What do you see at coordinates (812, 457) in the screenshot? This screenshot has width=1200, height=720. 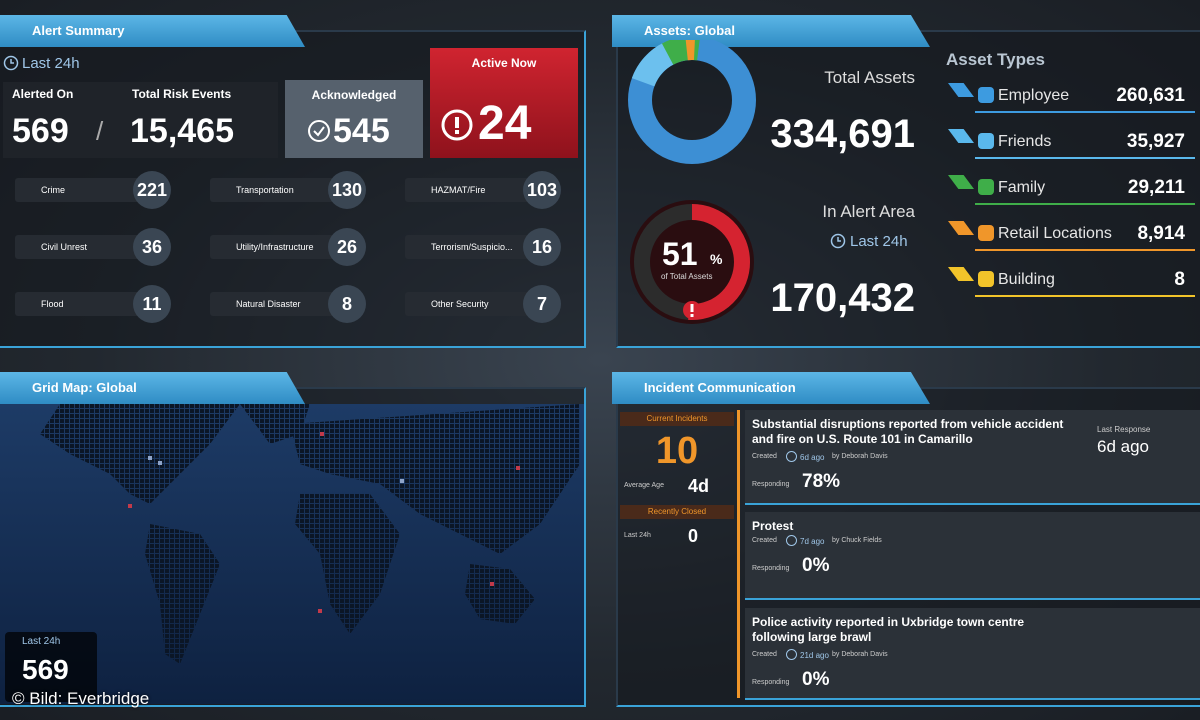 I see `created-ago: 6d ago` at bounding box center [812, 457].